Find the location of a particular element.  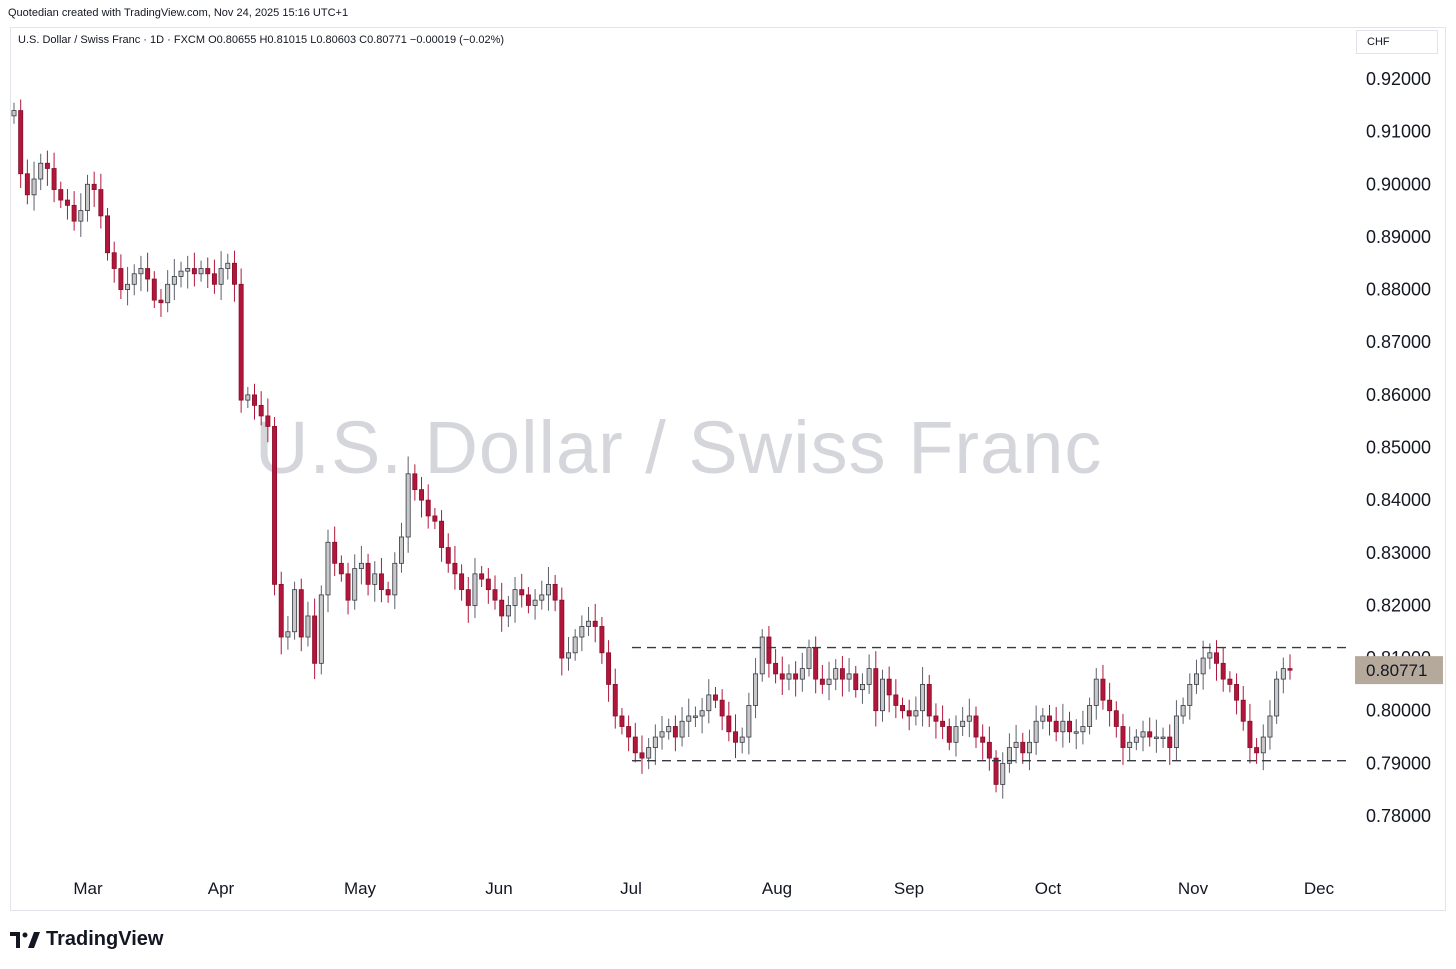

currency-label: CHF is located at coordinates (1397, 42).